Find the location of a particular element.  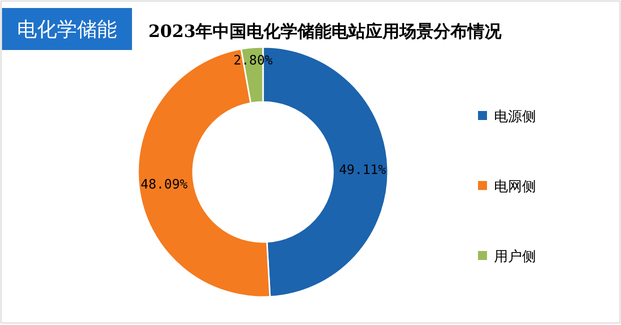

text: 电化学储能 is located at coordinates (67, 29).